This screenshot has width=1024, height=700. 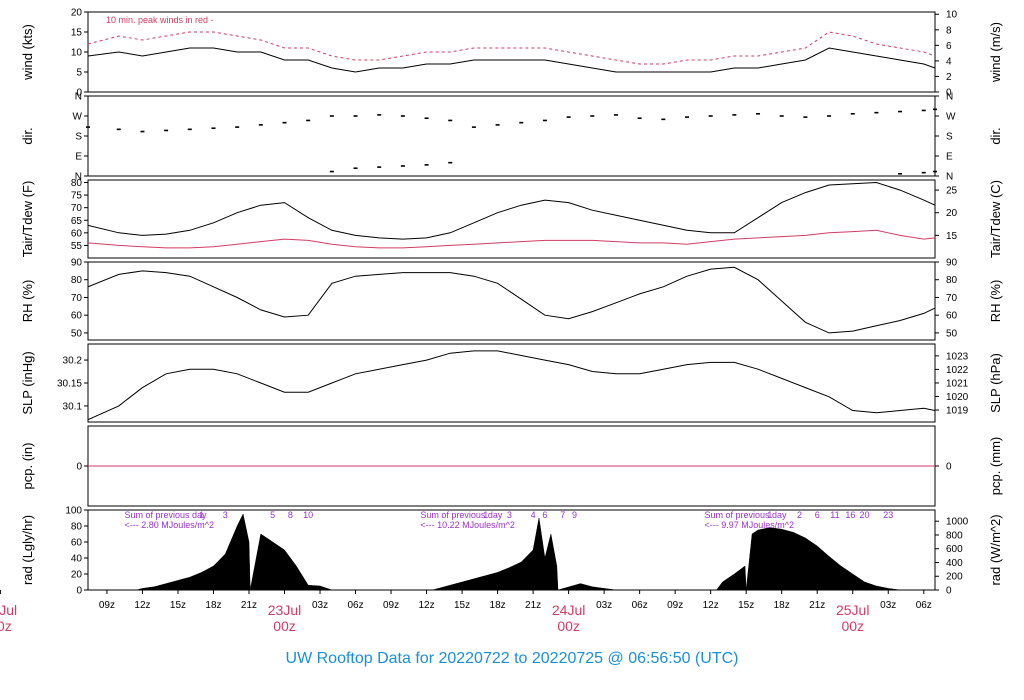 I want to click on rh-ylabel-right: RH (%), so click(x=995, y=301).